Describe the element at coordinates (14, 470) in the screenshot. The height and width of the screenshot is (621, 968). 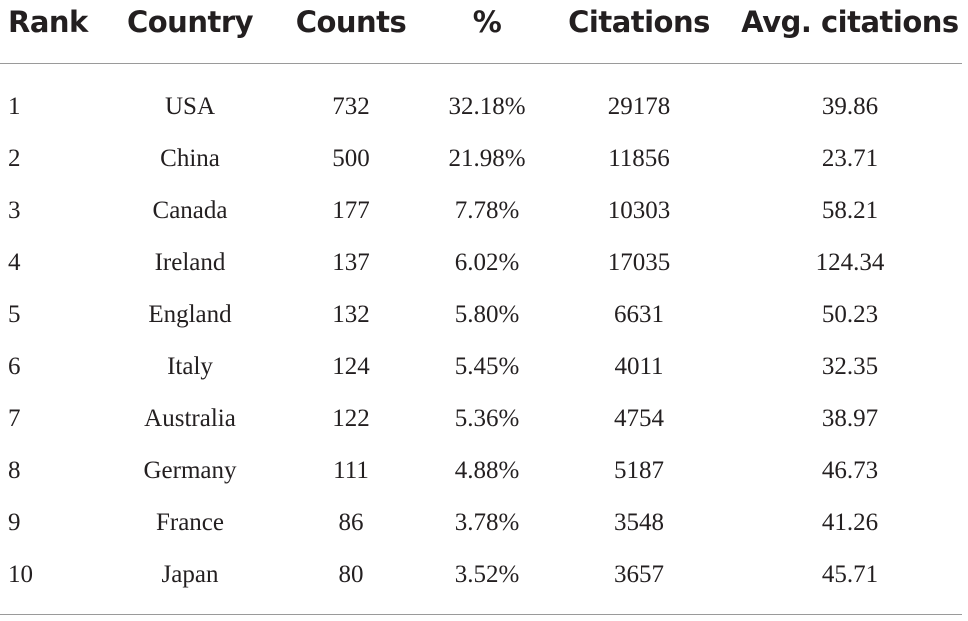
I see `table-cell: 8` at that location.